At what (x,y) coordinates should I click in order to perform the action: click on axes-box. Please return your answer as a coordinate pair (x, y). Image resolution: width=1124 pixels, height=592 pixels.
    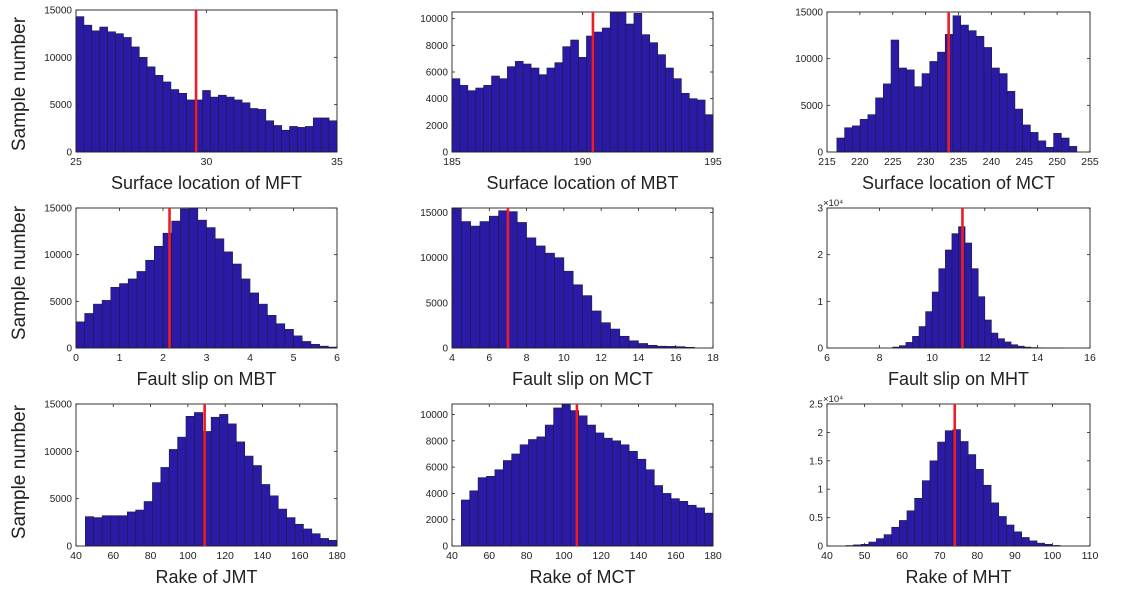
    Looking at the image, I should click on (958, 475).